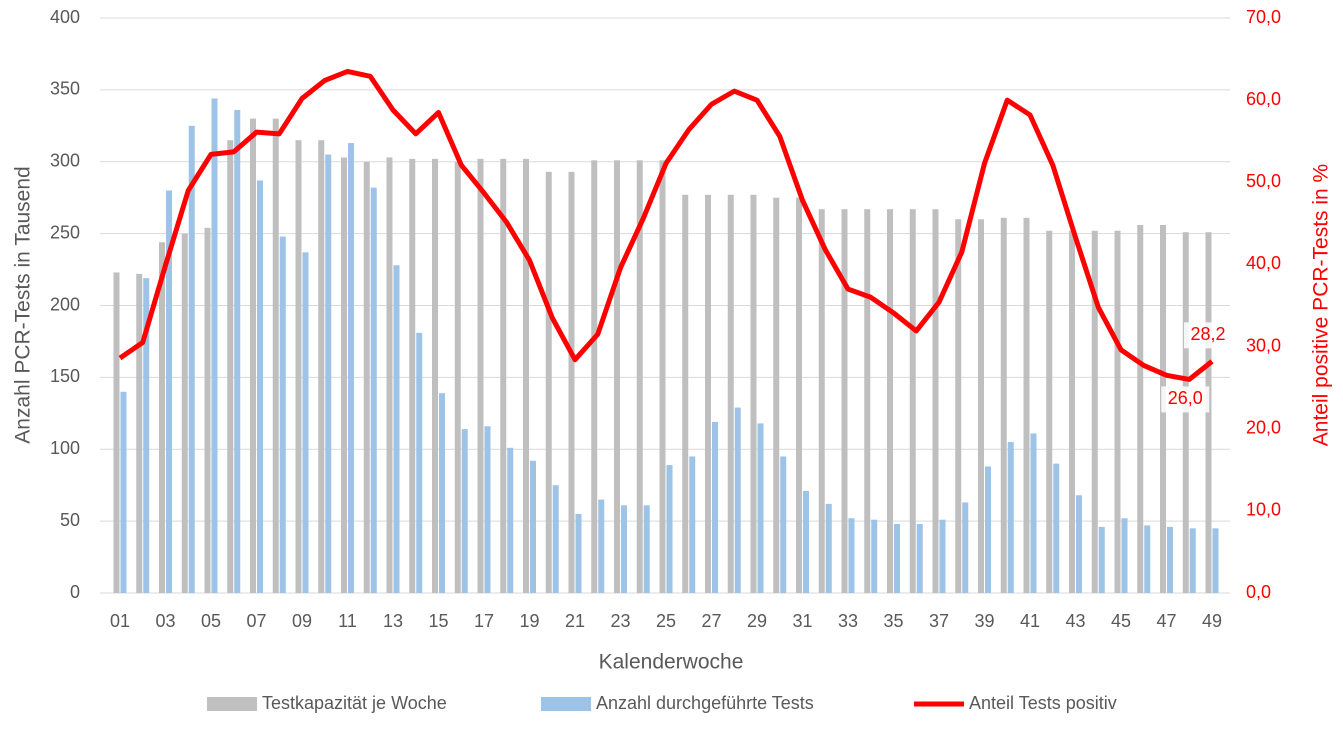  What do you see at coordinates (1263, 427) in the screenshot?
I see `y2-tick-label: 20,0` at bounding box center [1263, 427].